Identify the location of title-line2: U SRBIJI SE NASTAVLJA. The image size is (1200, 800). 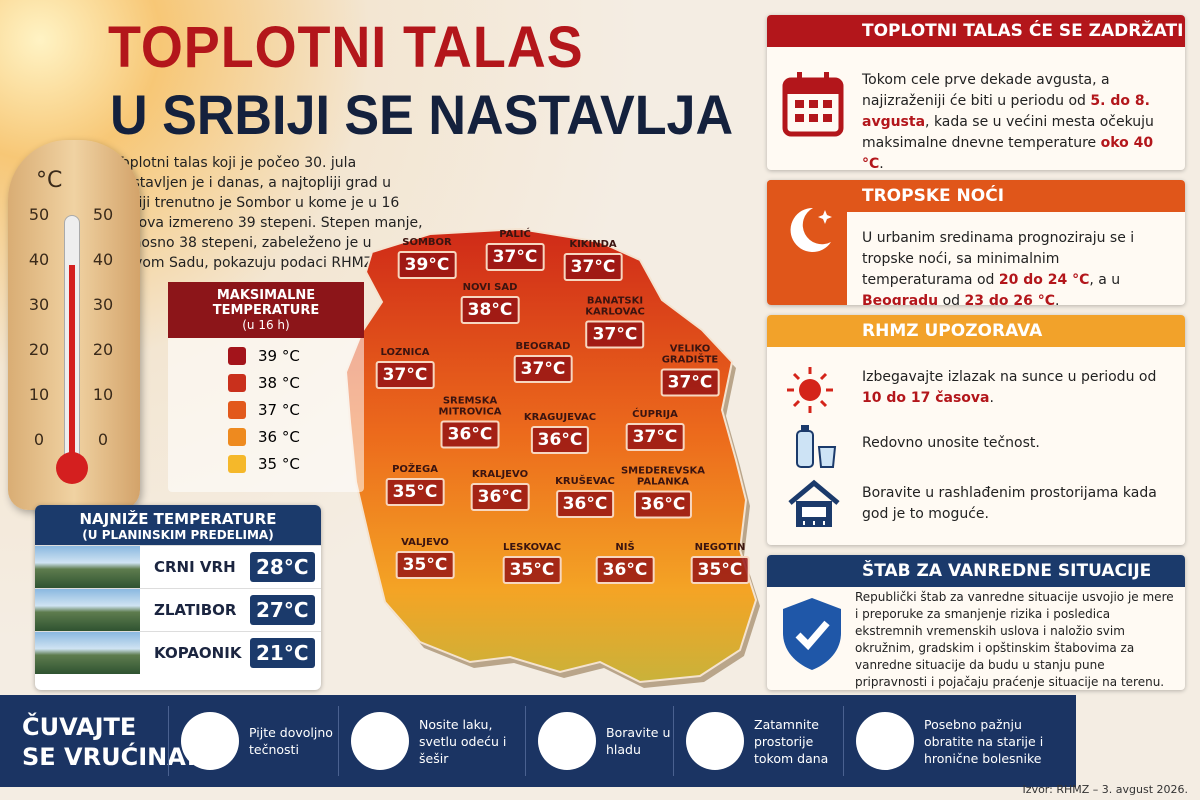
(422, 114).